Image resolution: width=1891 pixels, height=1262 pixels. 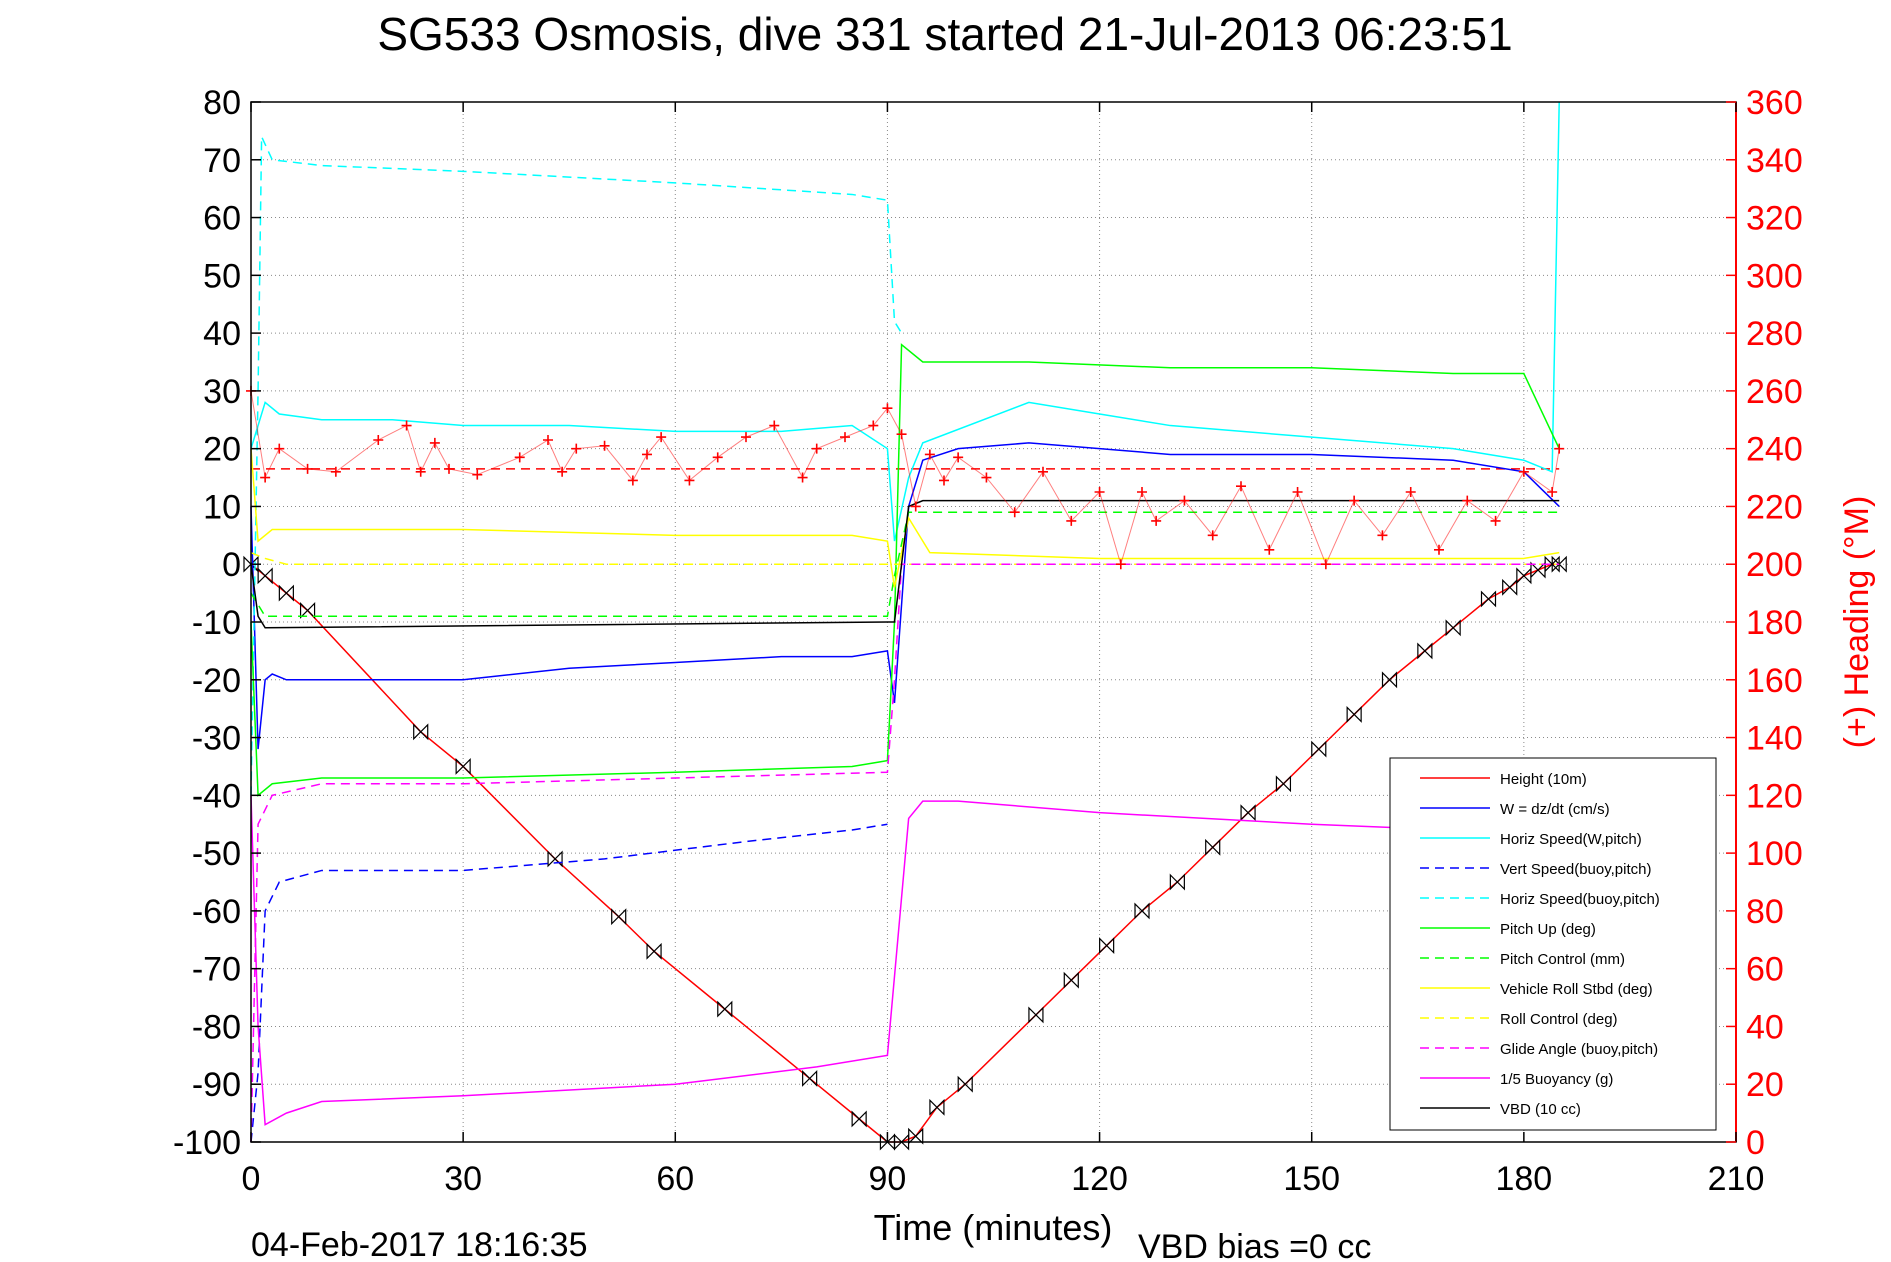 What do you see at coordinates (222, 392) in the screenshot?
I see `y-tick-label: 30` at bounding box center [222, 392].